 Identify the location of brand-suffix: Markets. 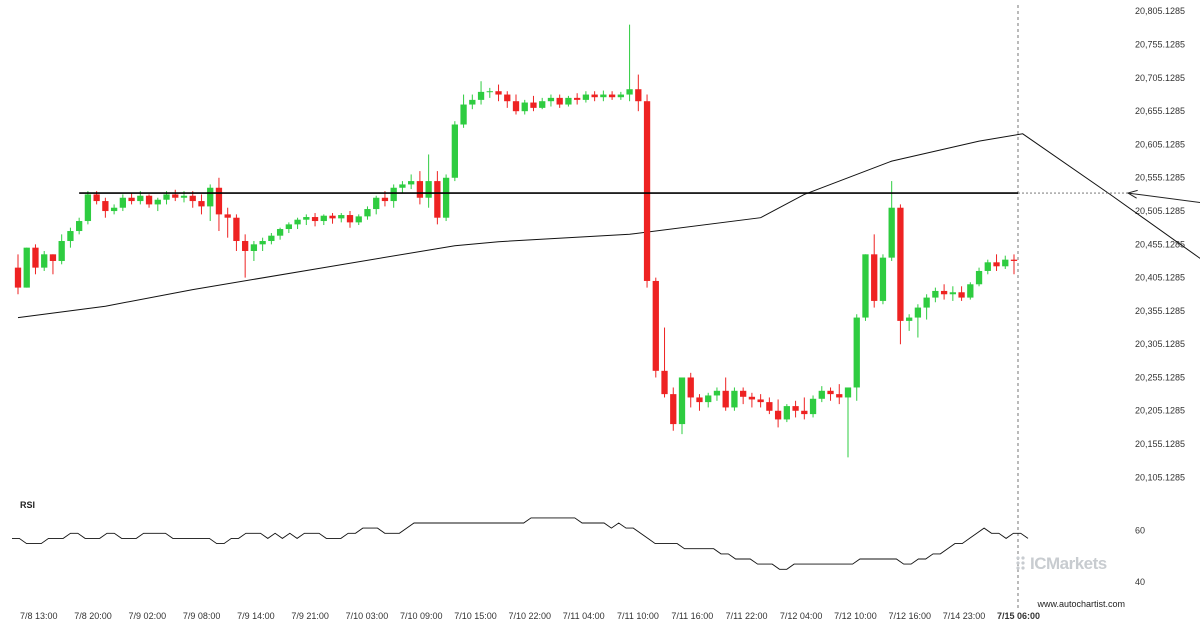
(1076, 563).